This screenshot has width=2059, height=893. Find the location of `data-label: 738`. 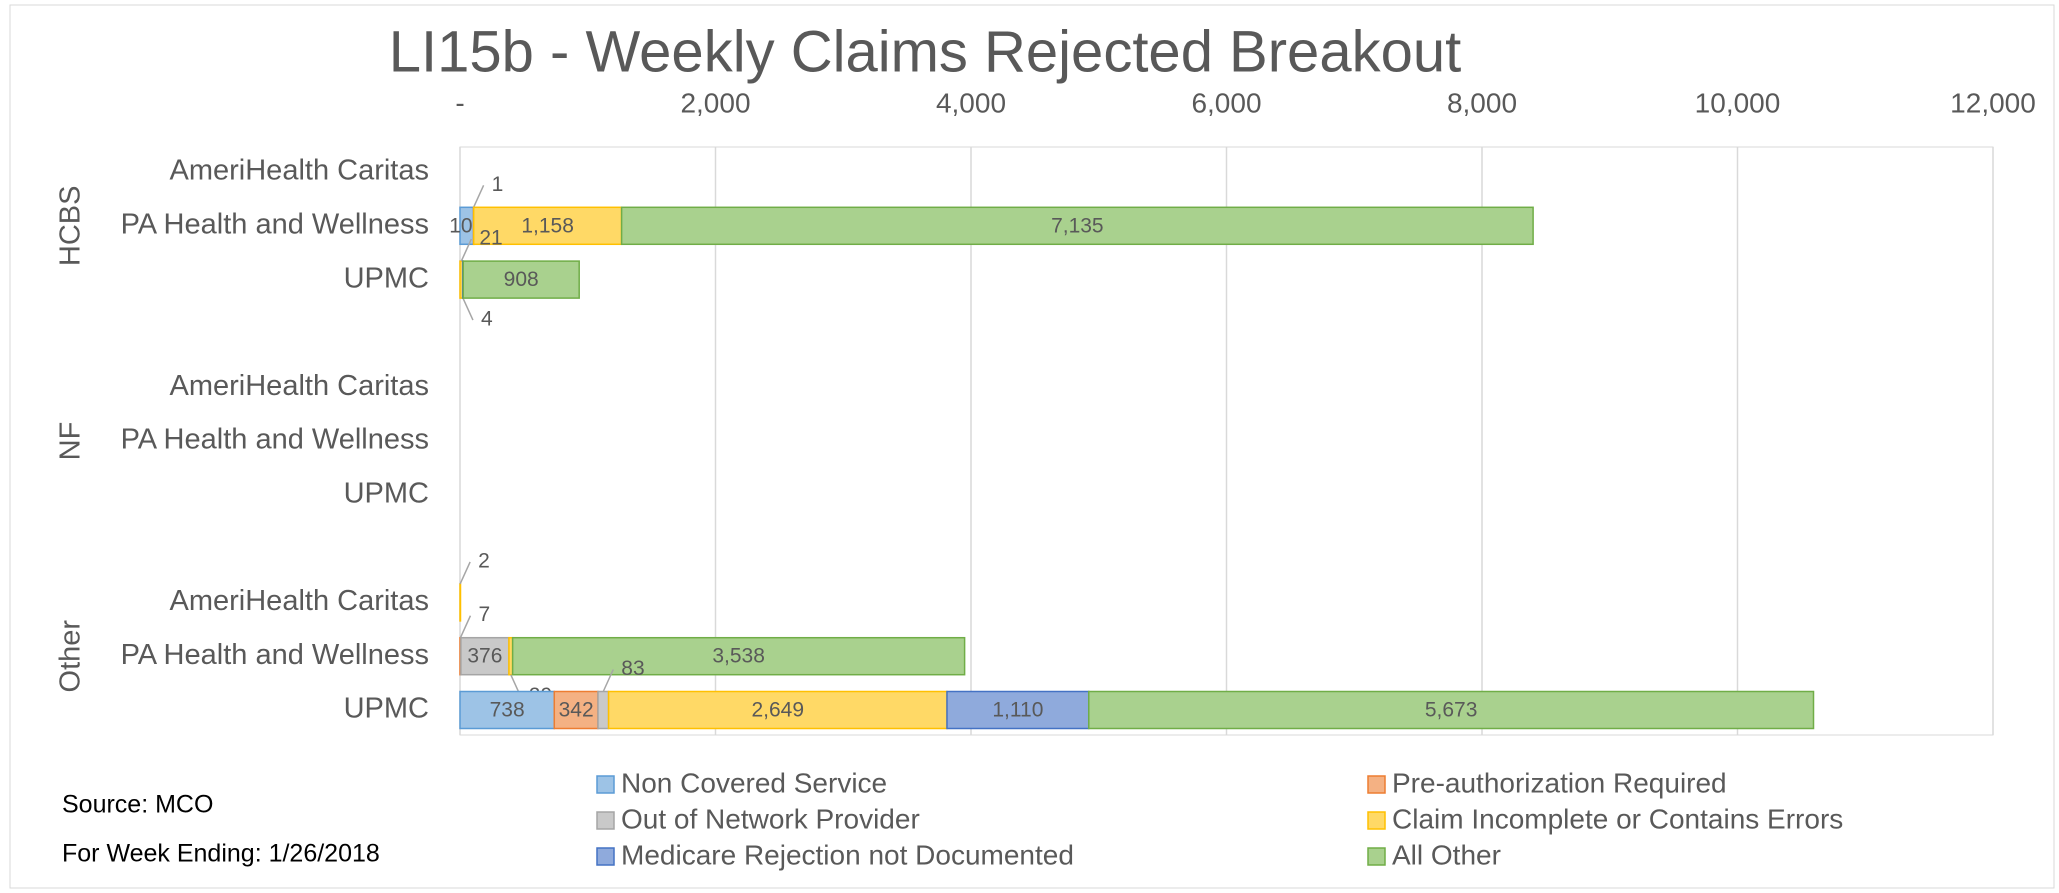

data-label: 738 is located at coordinates (507, 710).